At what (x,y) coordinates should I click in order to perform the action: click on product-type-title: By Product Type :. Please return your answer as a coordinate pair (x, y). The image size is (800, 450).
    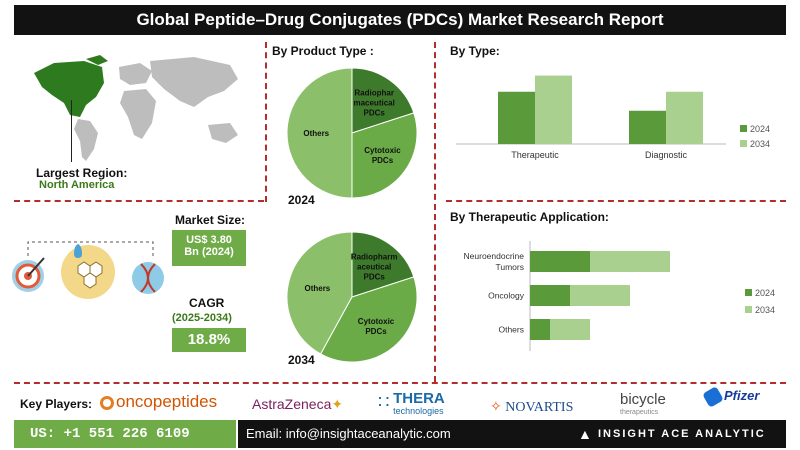
    Looking at the image, I should click on (323, 51).